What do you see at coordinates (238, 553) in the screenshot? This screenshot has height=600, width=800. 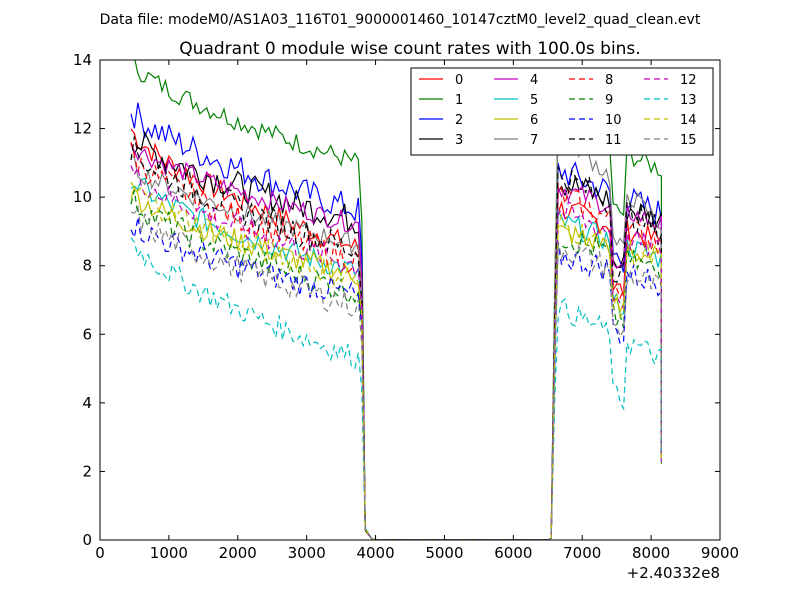 I see `x-tick-label: 2000` at bounding box center [238, 553].